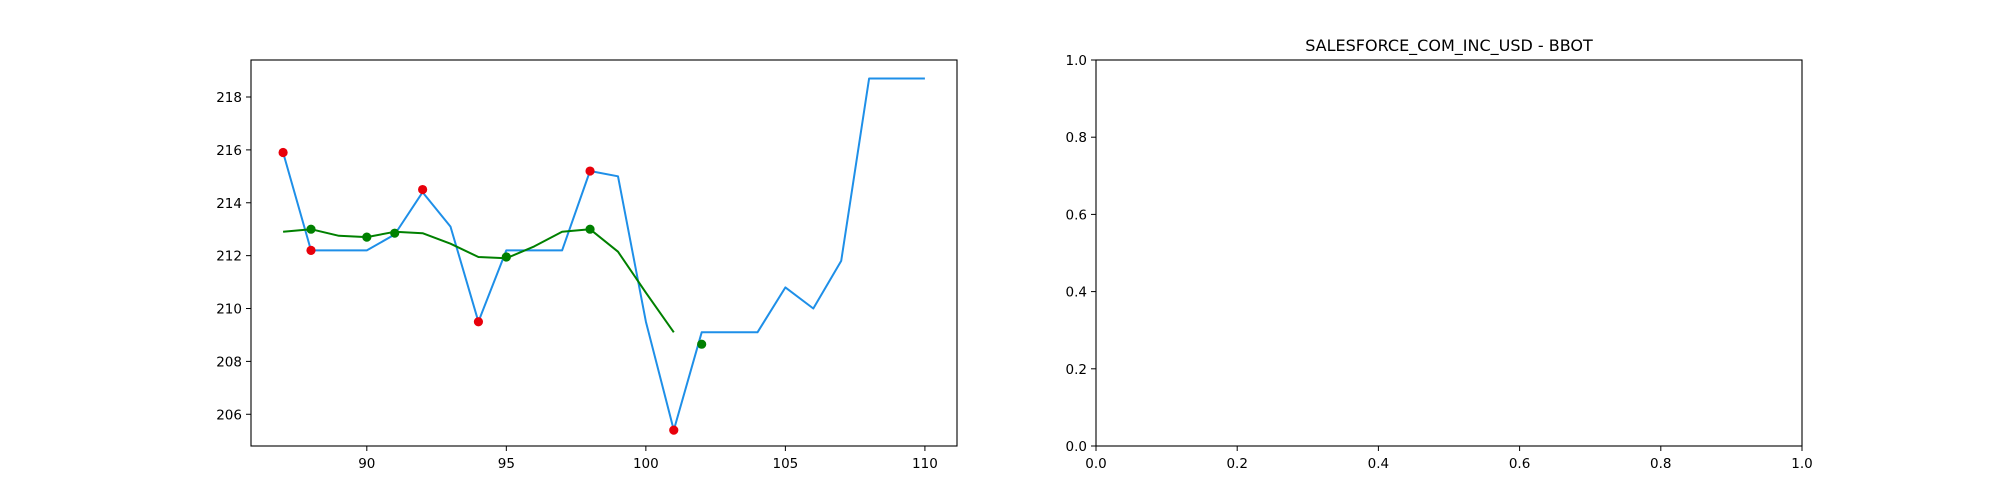  I want to click on left-plot-y-tick-label: 210, so click(229, 310).